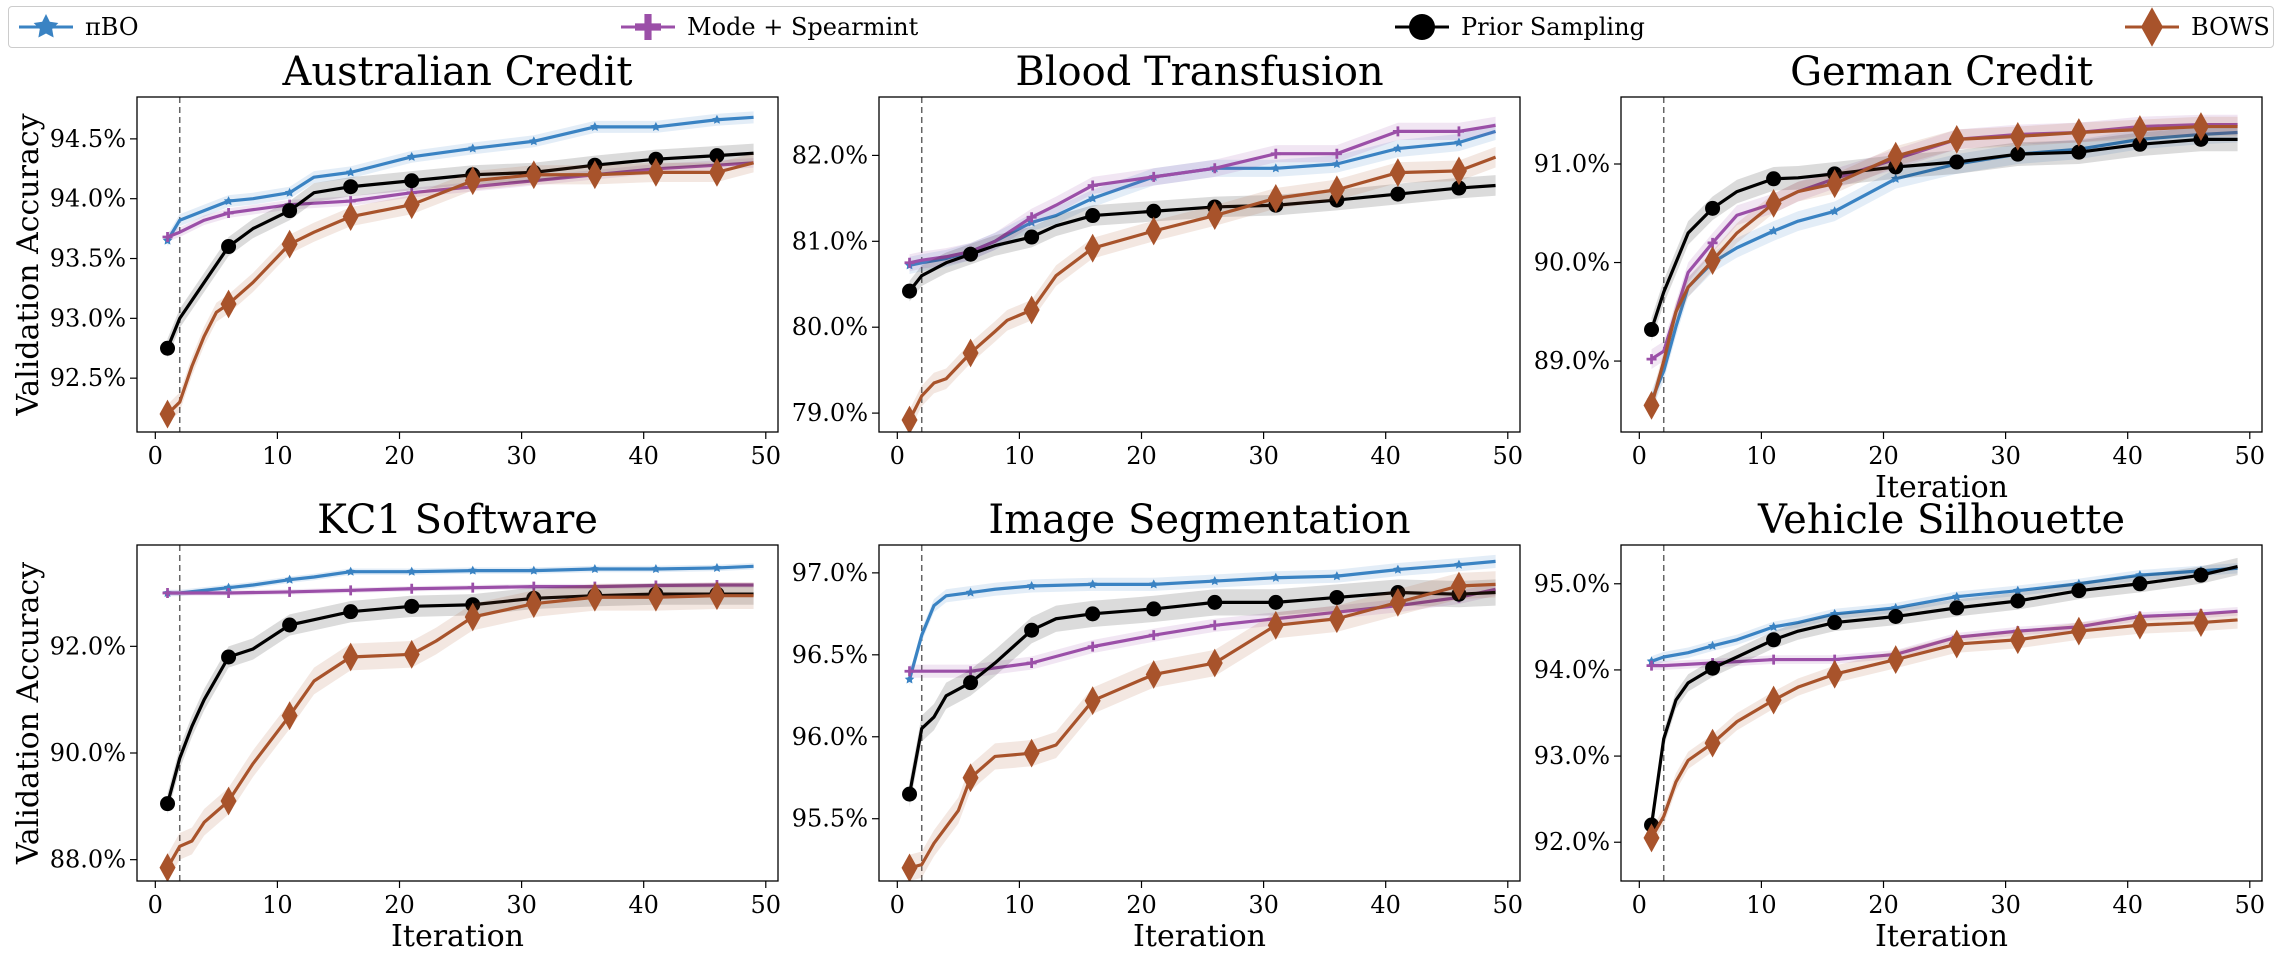 The image size is (2282, 953). I want to click on legend-marker-pibo, so click(46, 26).